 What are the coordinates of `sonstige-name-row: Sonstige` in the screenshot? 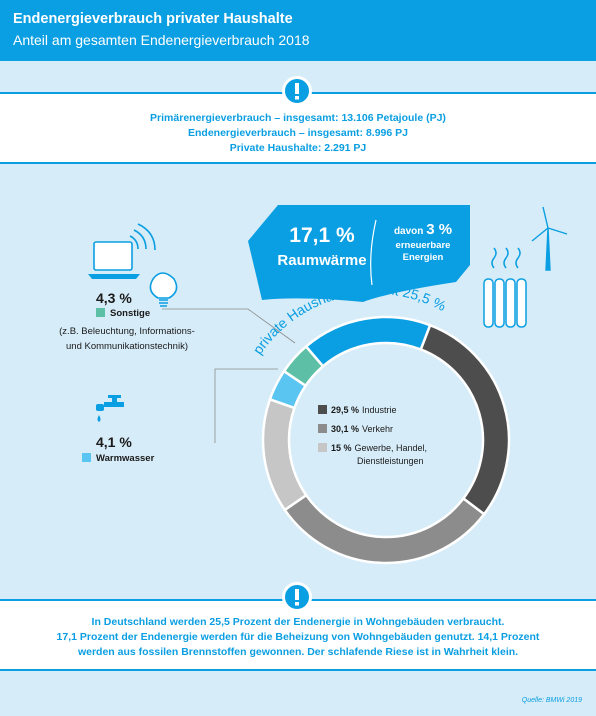 It's located at (123, 313).